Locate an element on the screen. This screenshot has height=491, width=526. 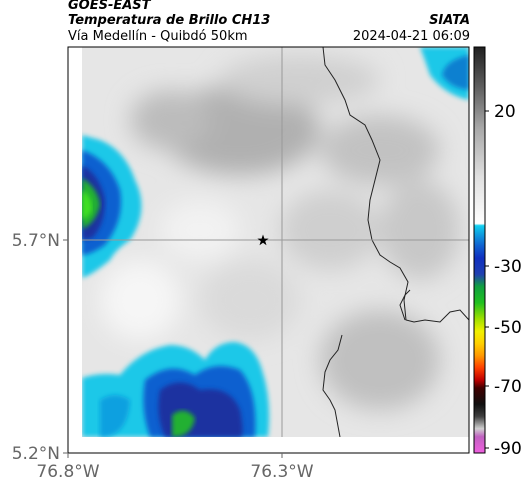
colorbar-tick-label: -70 is located at coordinates (508, 387).